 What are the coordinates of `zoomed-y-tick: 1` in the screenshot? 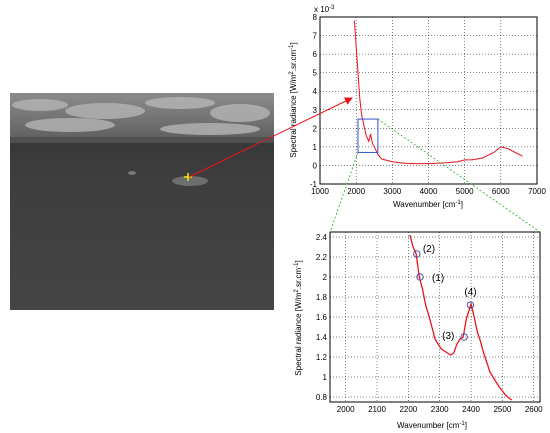 It's located at (325, 377).